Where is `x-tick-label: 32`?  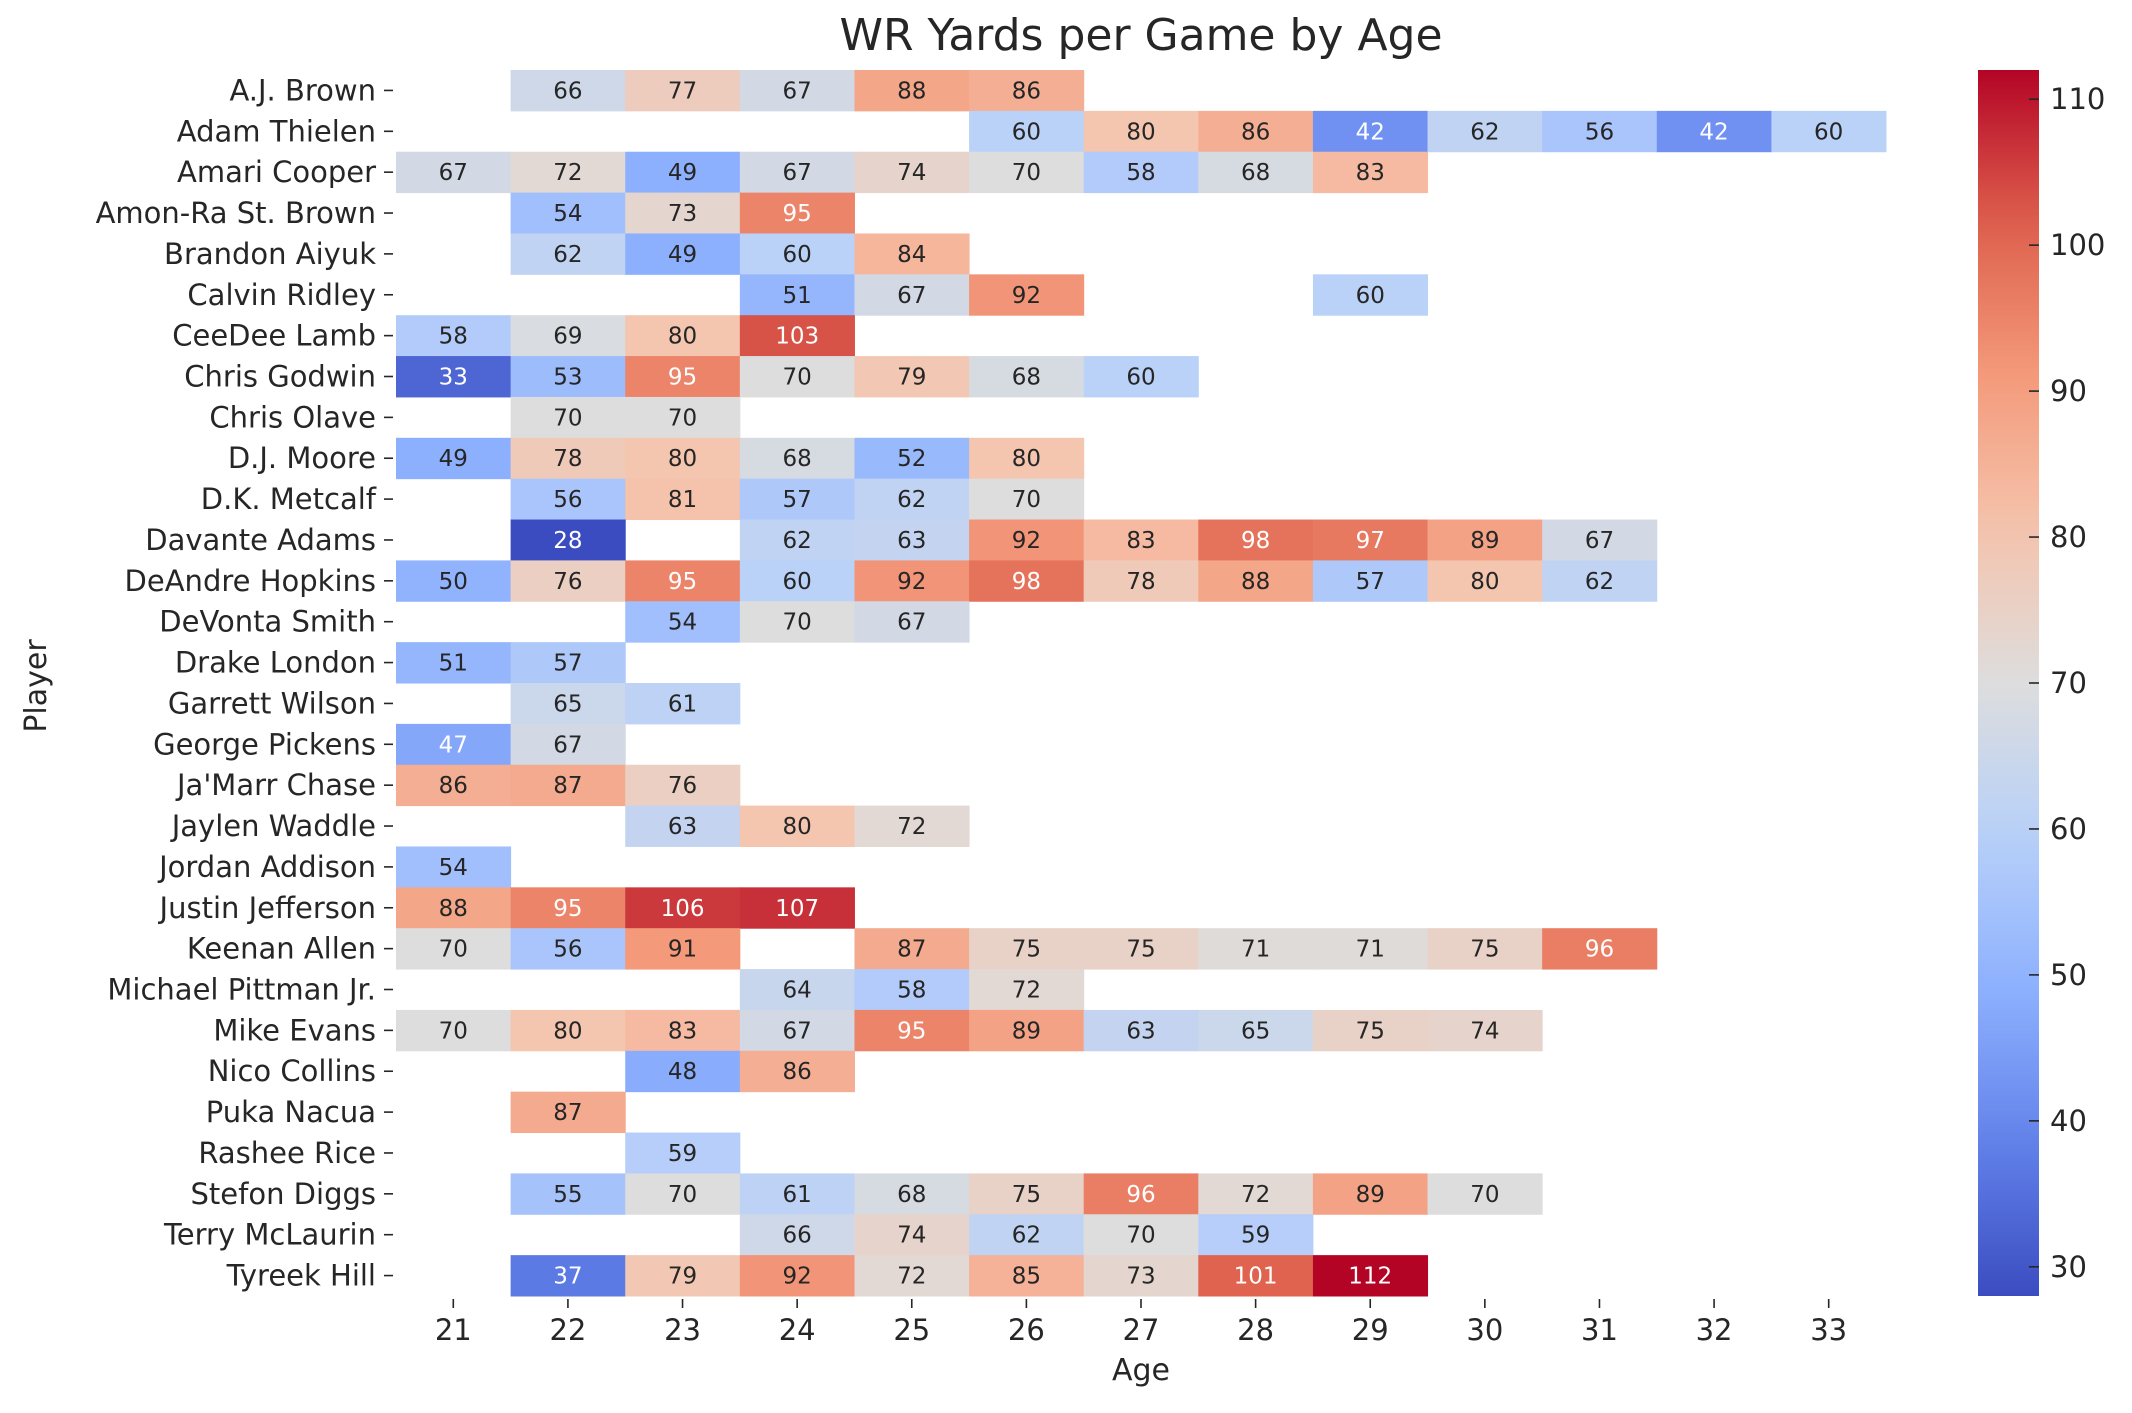
x-tick-label: 32 is located at coordinates (1714, 1330).